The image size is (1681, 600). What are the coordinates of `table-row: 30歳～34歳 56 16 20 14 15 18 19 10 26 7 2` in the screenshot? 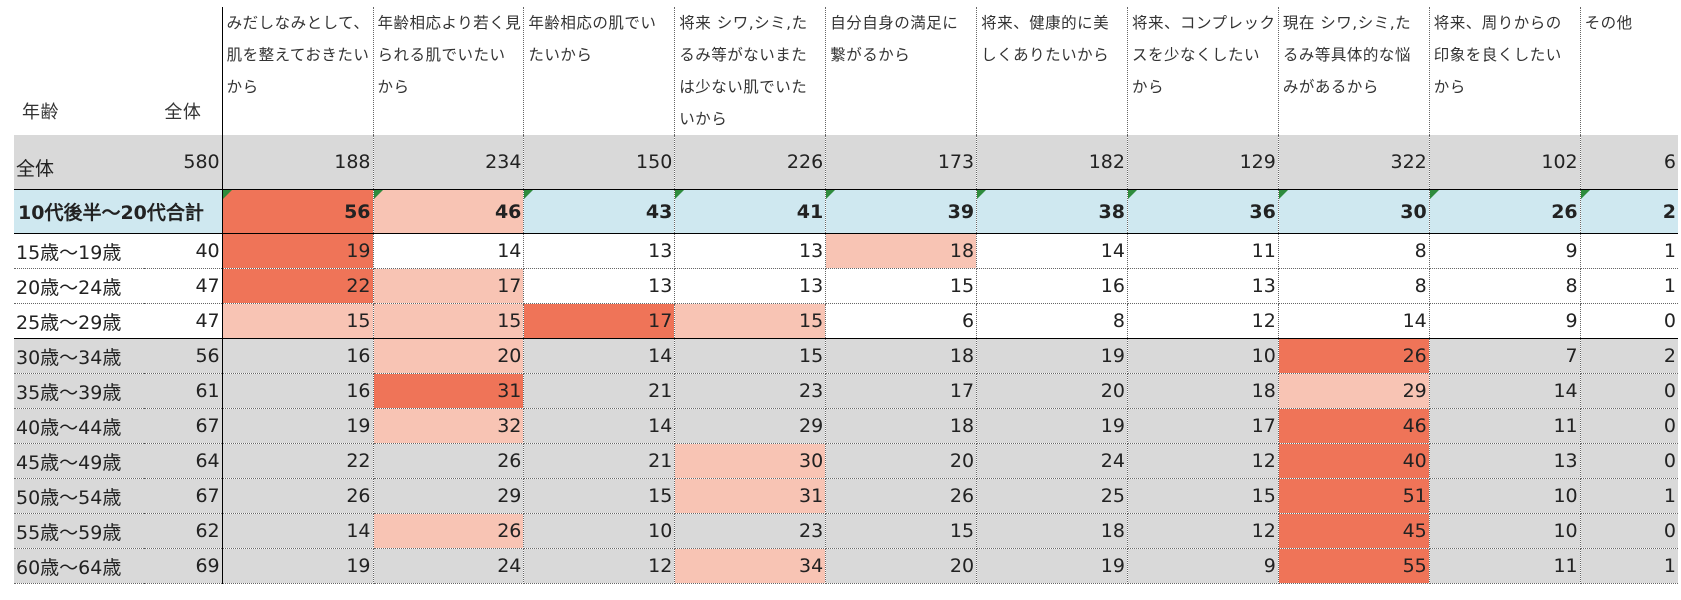 It's located at (846, 356).